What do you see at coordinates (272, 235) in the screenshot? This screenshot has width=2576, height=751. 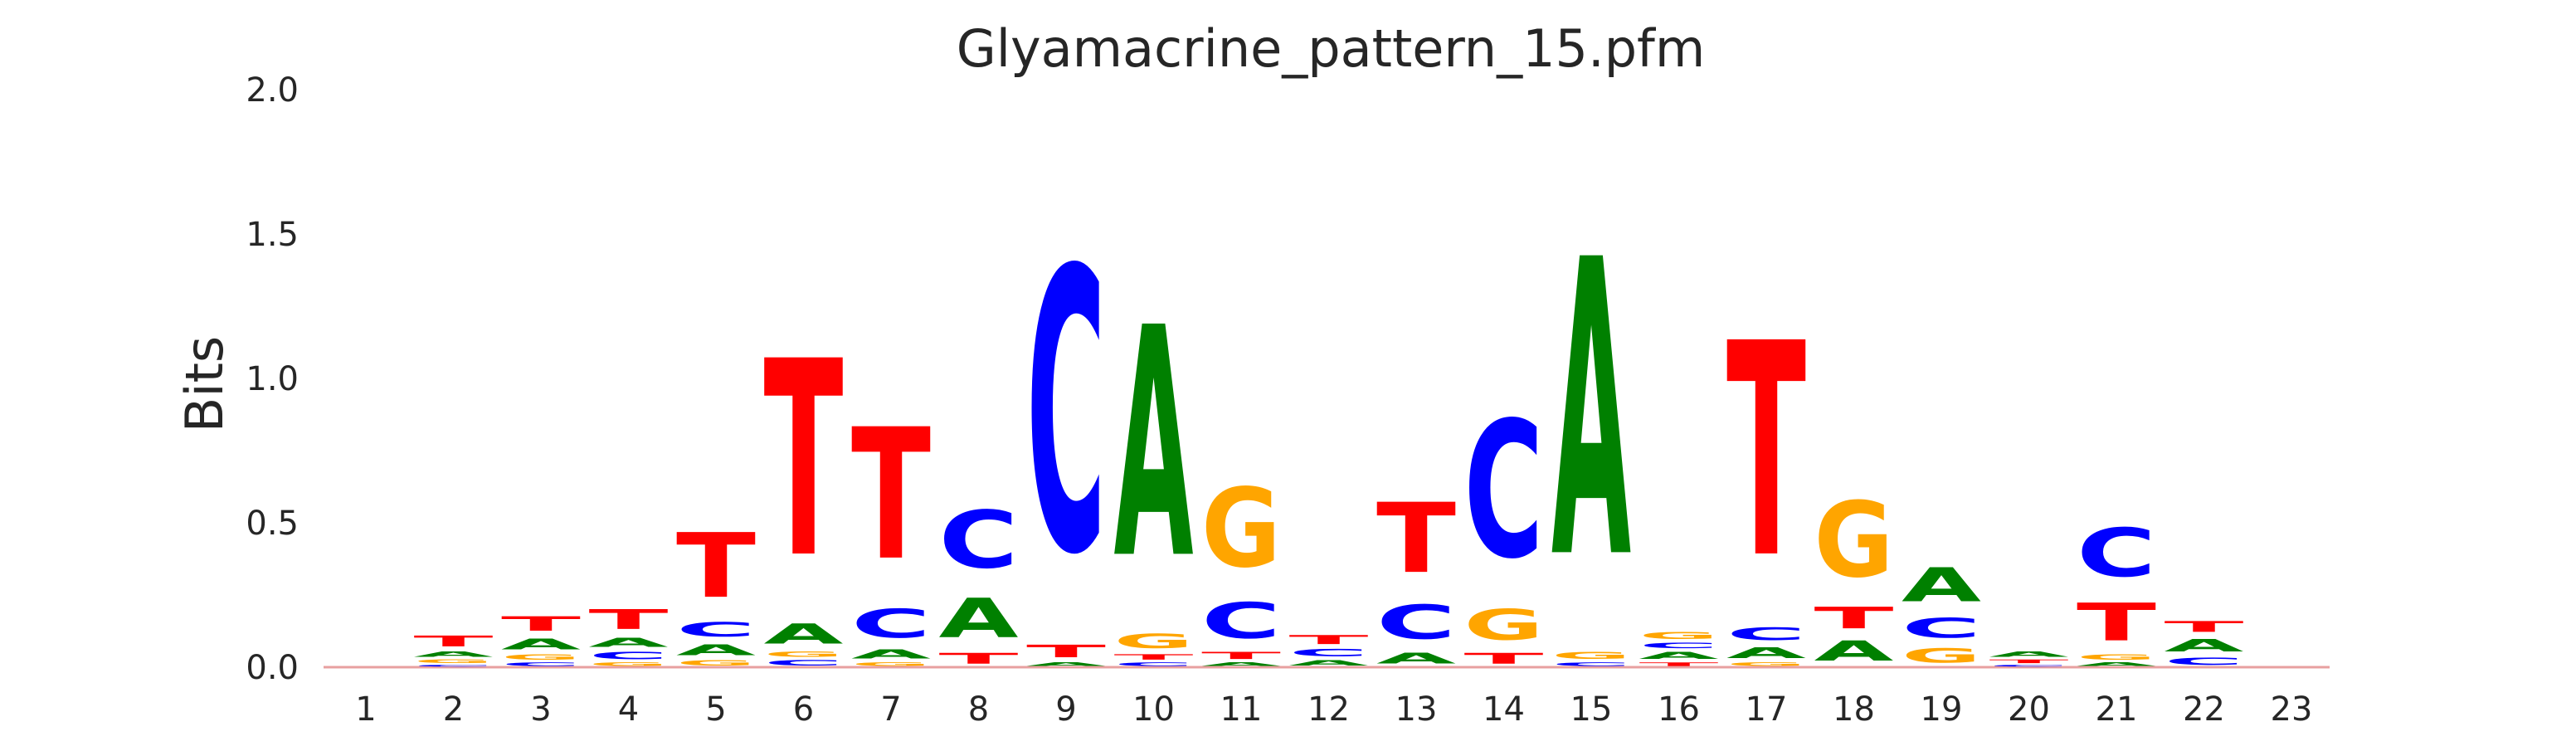 I see `y-tick-label: 1.5` at bounding box center [272, 235].